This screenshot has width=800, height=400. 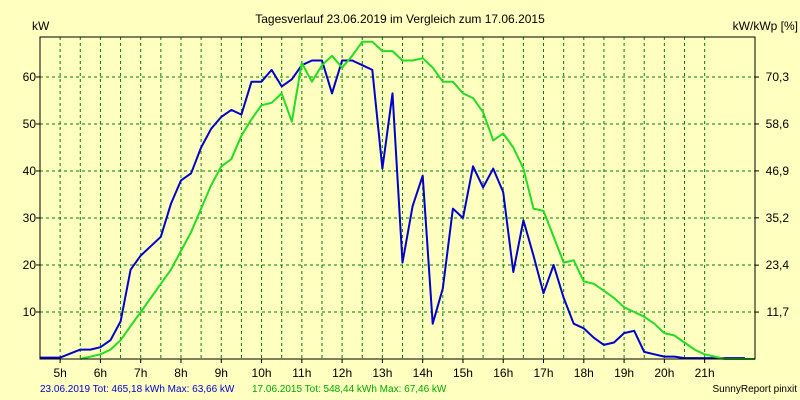 What do you see at coordinates (137, 389) in the screenshot?
I see `footer-series1-summary: 23.06.2019 Tot: 465,18 kWh Max: 63,66 kW` at bounding box center [137, 389].